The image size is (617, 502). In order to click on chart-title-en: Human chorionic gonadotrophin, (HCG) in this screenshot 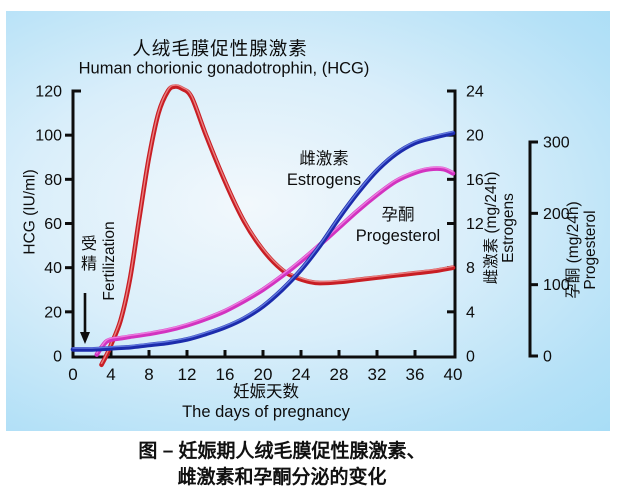, I will do `click(224, 68)`.